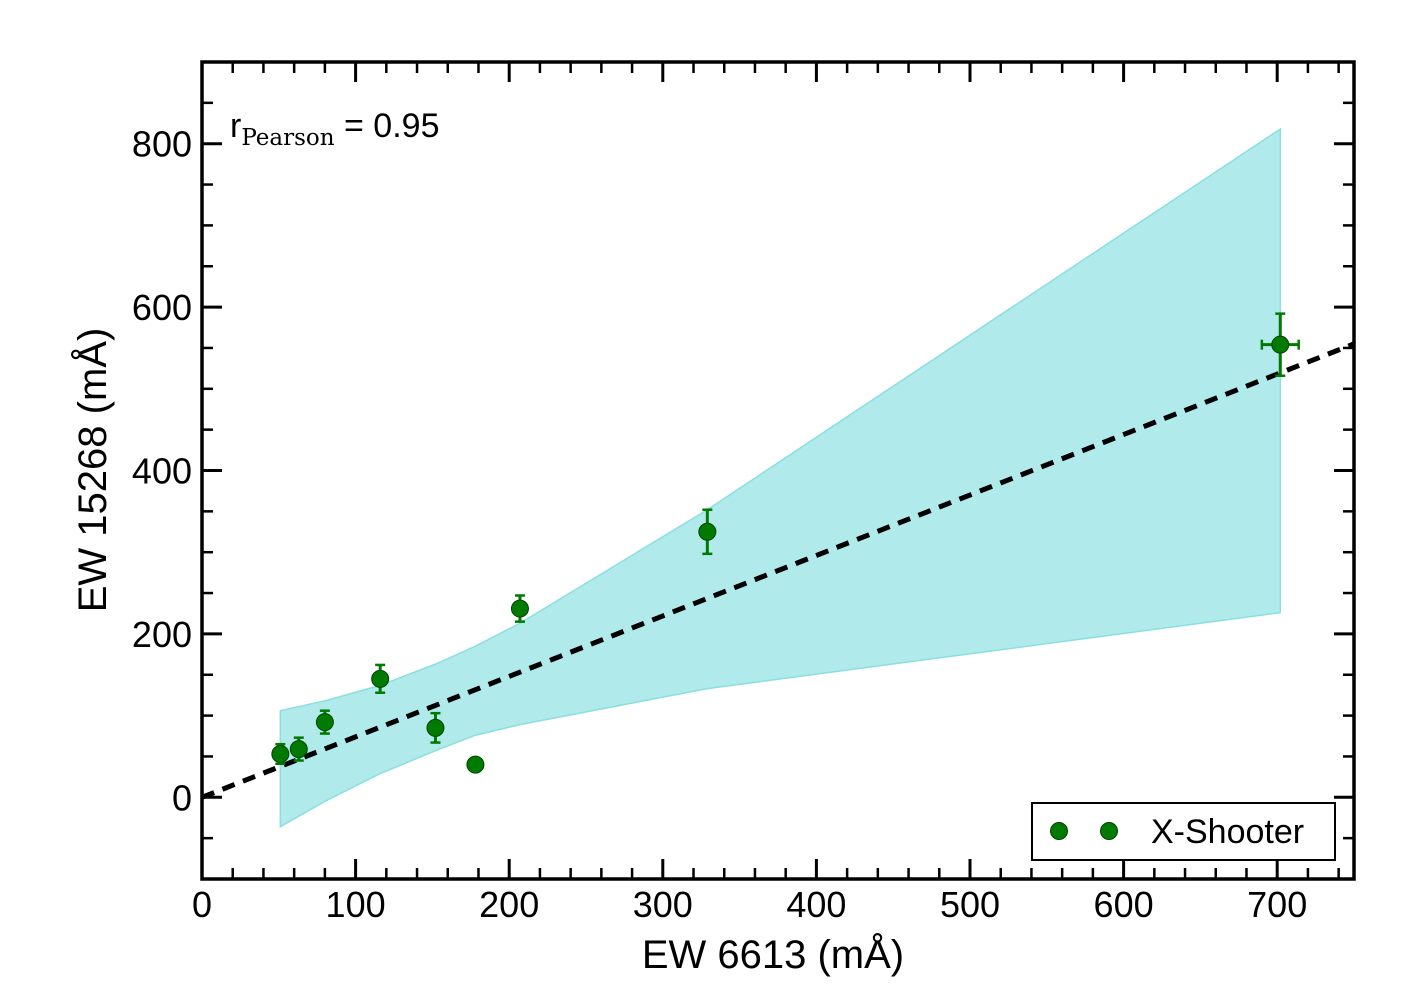  What do you see at coordinates (1277, 904) in the screenshot?
I see `x-tick-label: 700` at bounding box center [1277, 904].